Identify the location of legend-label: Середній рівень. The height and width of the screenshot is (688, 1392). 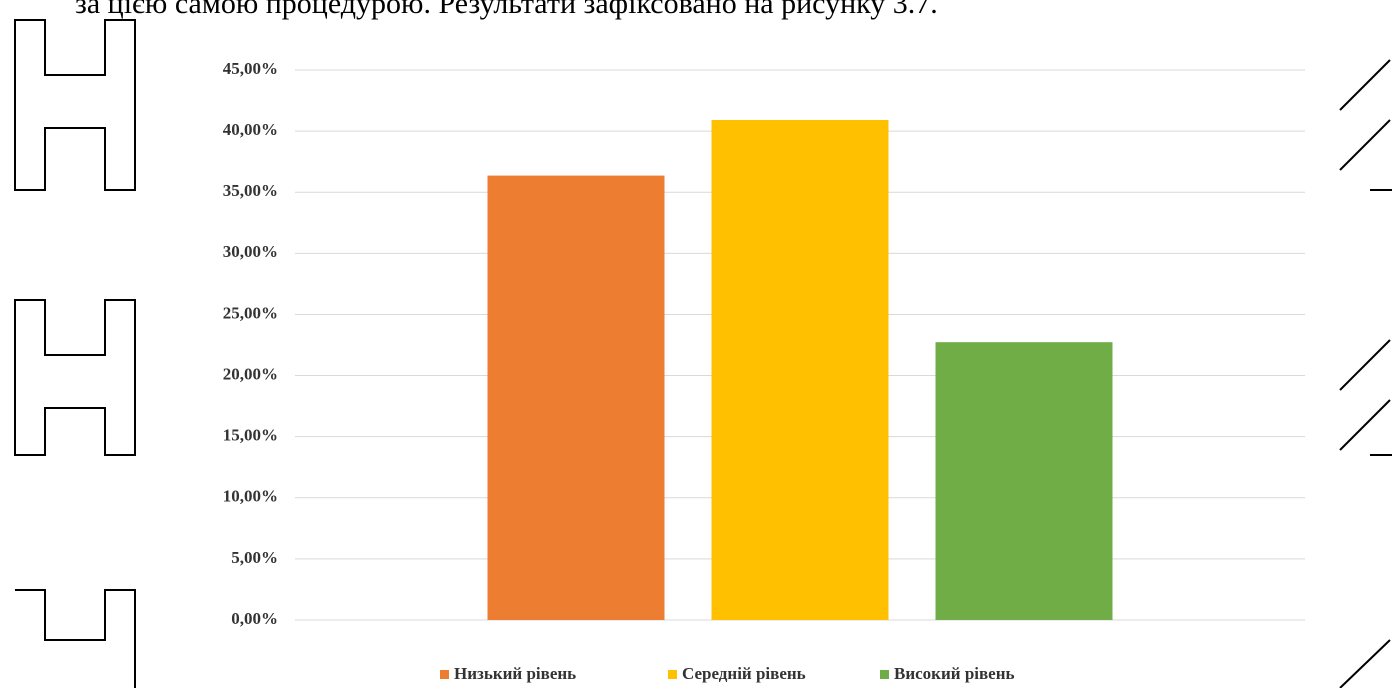
(744, 673).